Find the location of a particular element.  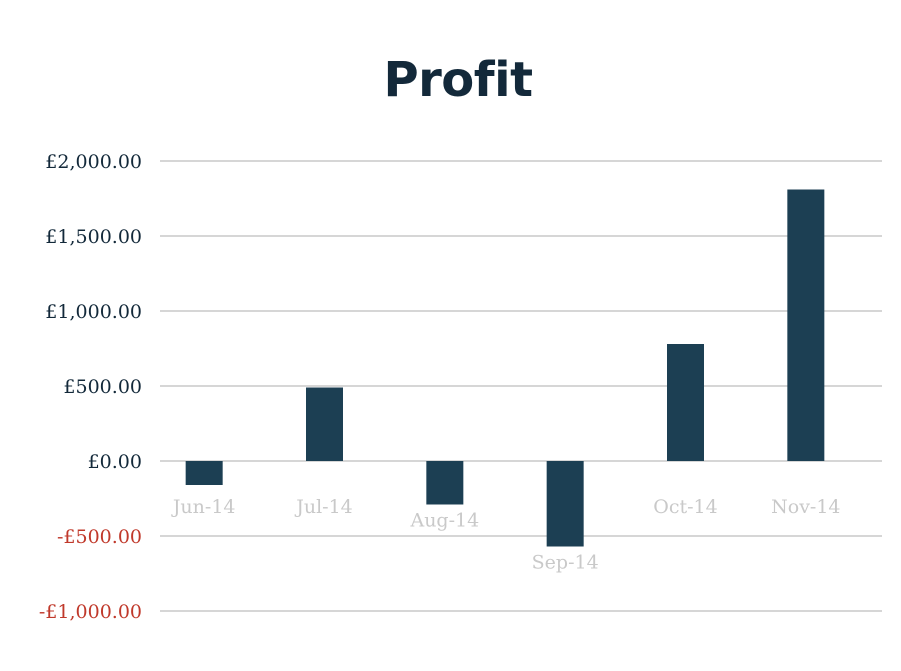

x-tick-label: Jun-14 is located at coordinates (203, 507).